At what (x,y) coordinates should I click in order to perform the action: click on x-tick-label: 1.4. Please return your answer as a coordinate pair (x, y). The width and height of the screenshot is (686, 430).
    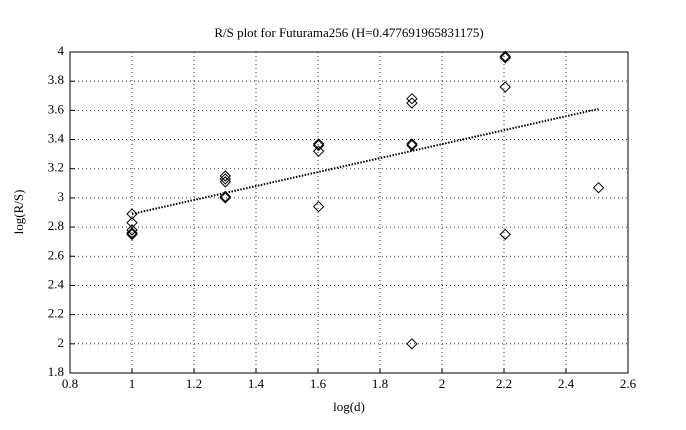
    Looking at the image, I should click on (256, 383).